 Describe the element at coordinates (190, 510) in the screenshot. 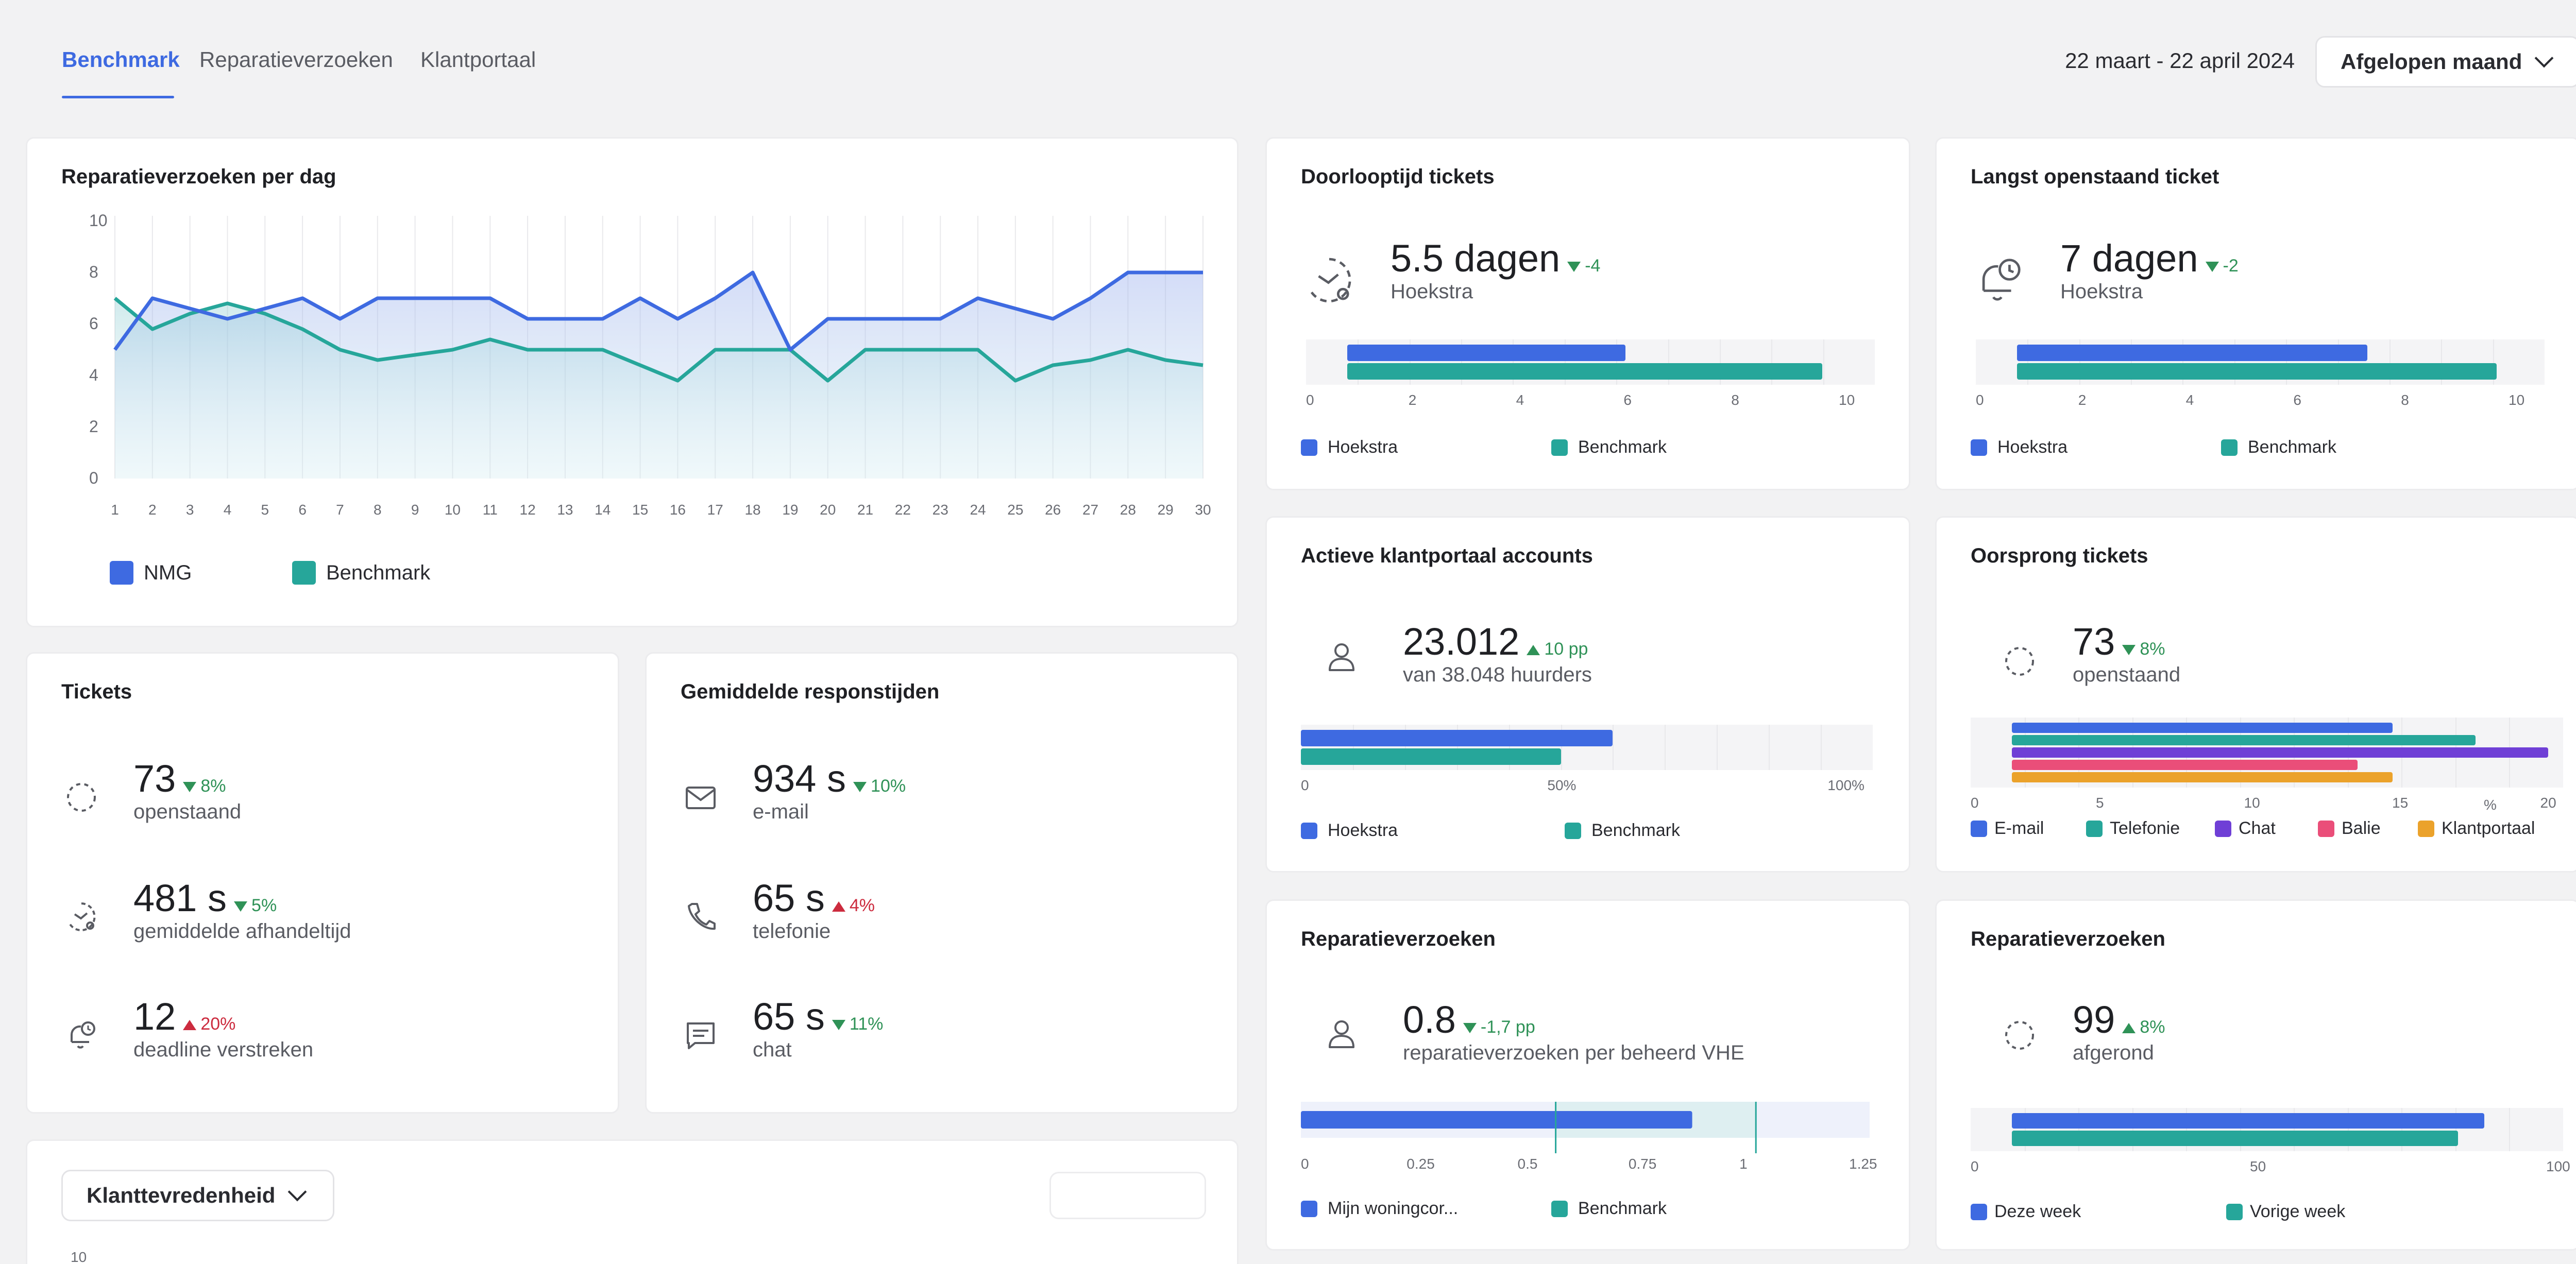

I see `x-tick-label: 3` at that location.